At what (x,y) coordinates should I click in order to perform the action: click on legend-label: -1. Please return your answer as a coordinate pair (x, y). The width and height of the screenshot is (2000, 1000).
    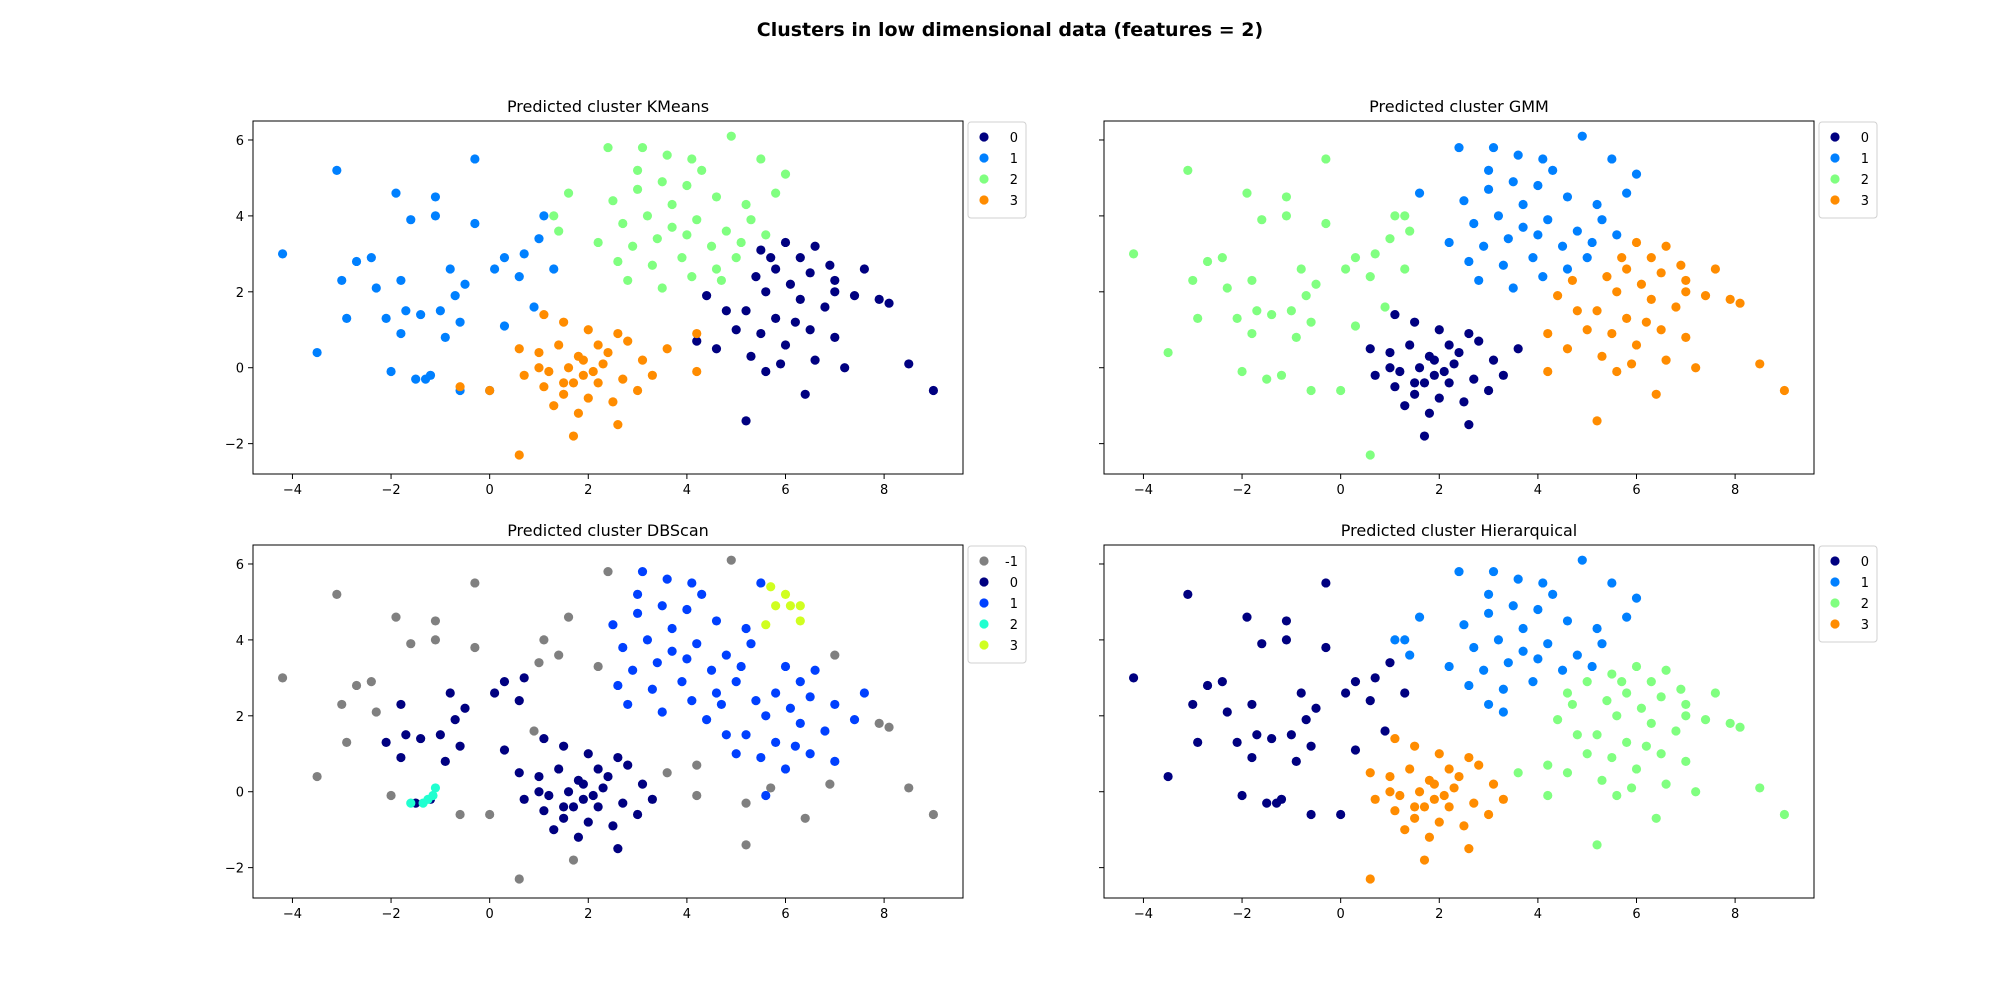
    Looking at the image, I should click on (1011, 562).